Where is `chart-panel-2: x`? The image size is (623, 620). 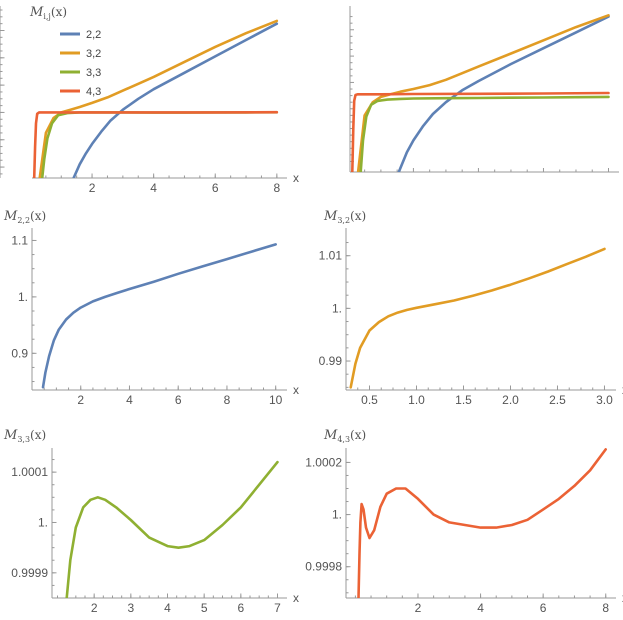
chart-panel-2: x is located at coordinates (484, 89).